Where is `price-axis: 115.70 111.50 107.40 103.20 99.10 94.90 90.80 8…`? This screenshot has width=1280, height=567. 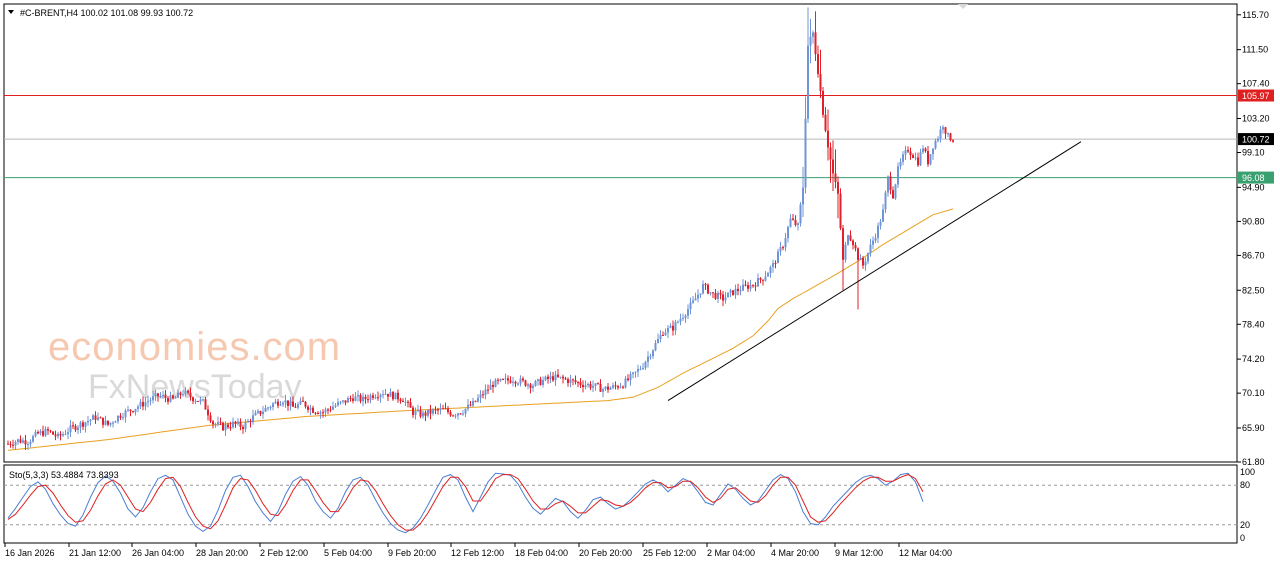 price-axis: 115.70 111.50 107.40 103.20 99.10 94.90 90.80 8… is located at coordinates (1255, 238).